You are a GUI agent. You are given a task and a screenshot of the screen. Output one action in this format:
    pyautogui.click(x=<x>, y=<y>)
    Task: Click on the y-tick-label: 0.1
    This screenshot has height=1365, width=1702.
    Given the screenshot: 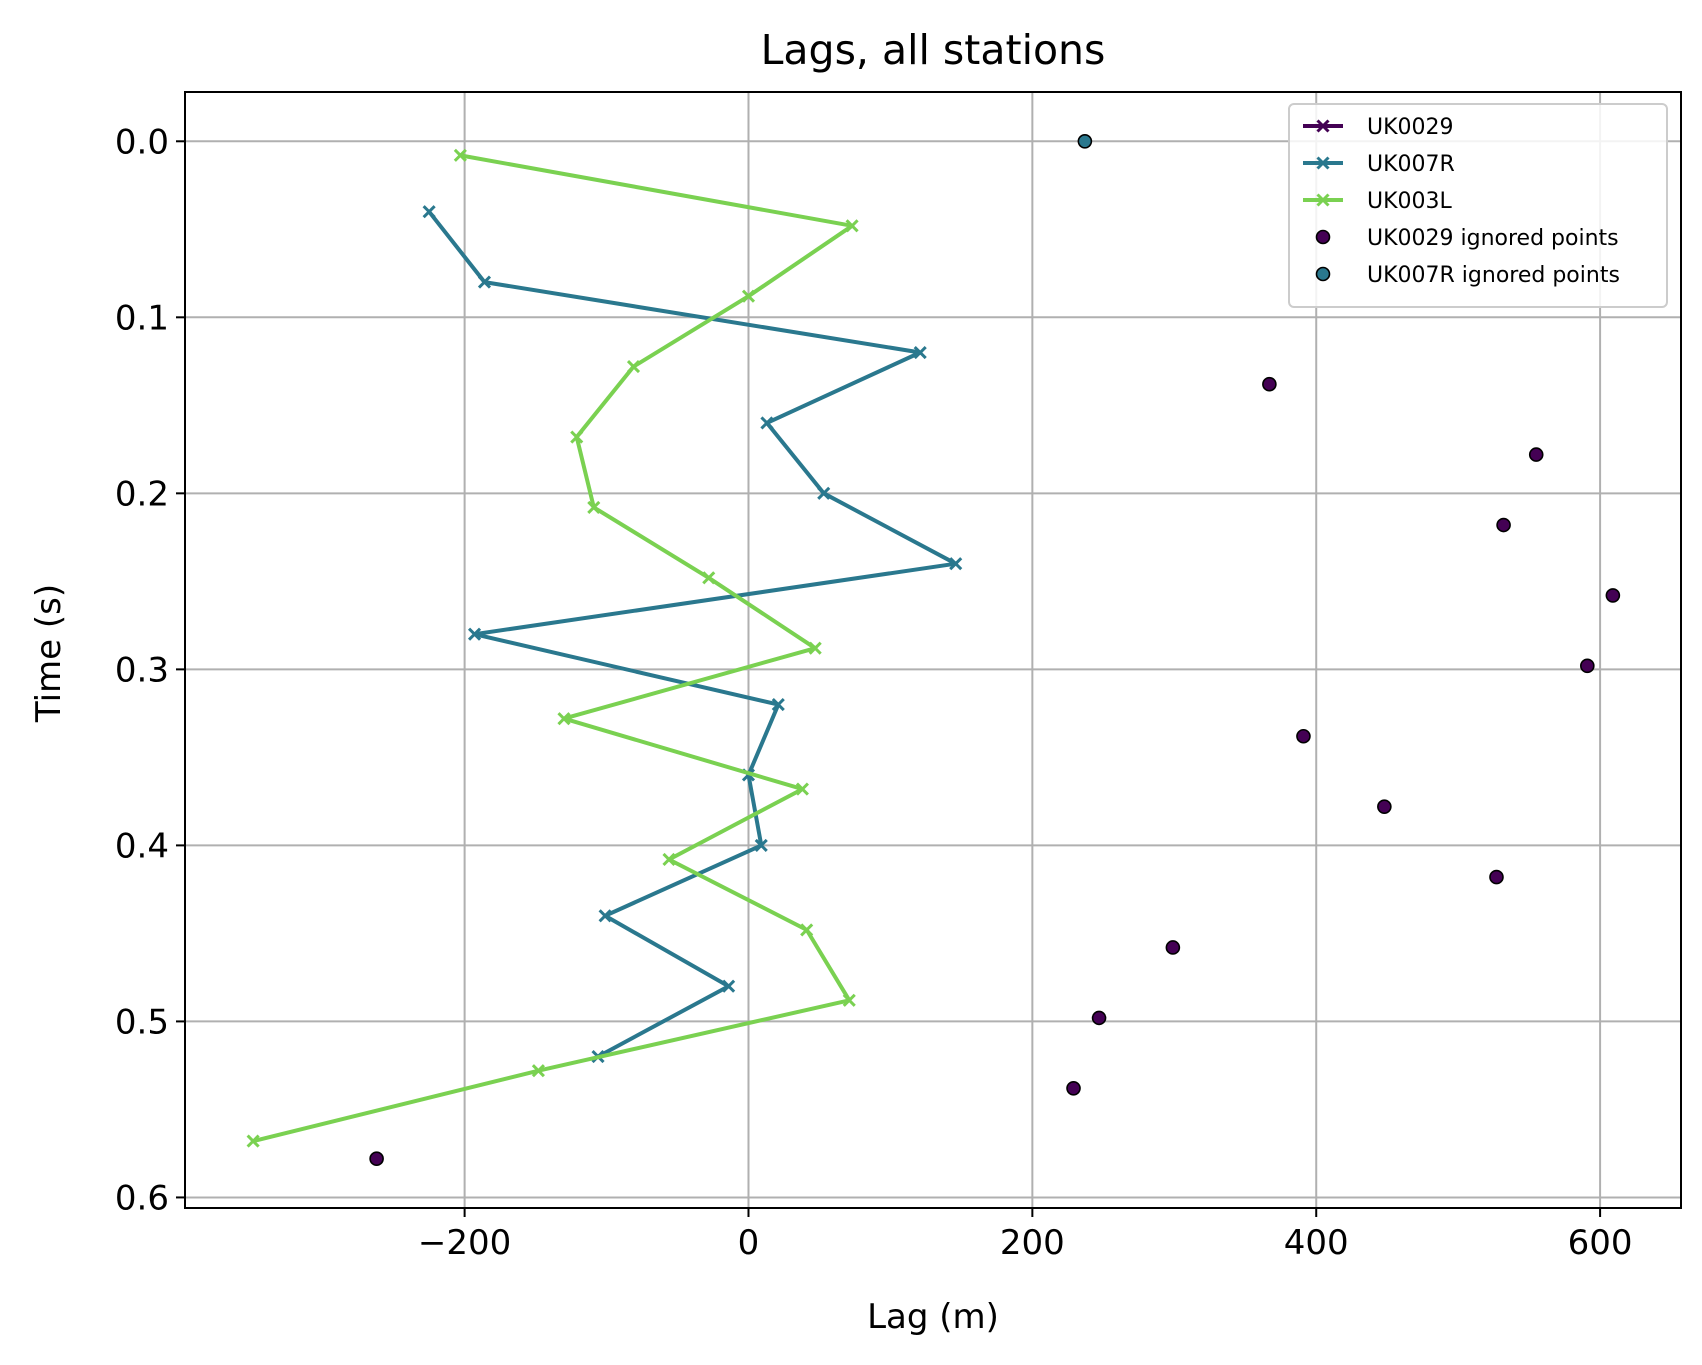 What is the action you would take?
    pyautogui.click(x=142, y=318)
    